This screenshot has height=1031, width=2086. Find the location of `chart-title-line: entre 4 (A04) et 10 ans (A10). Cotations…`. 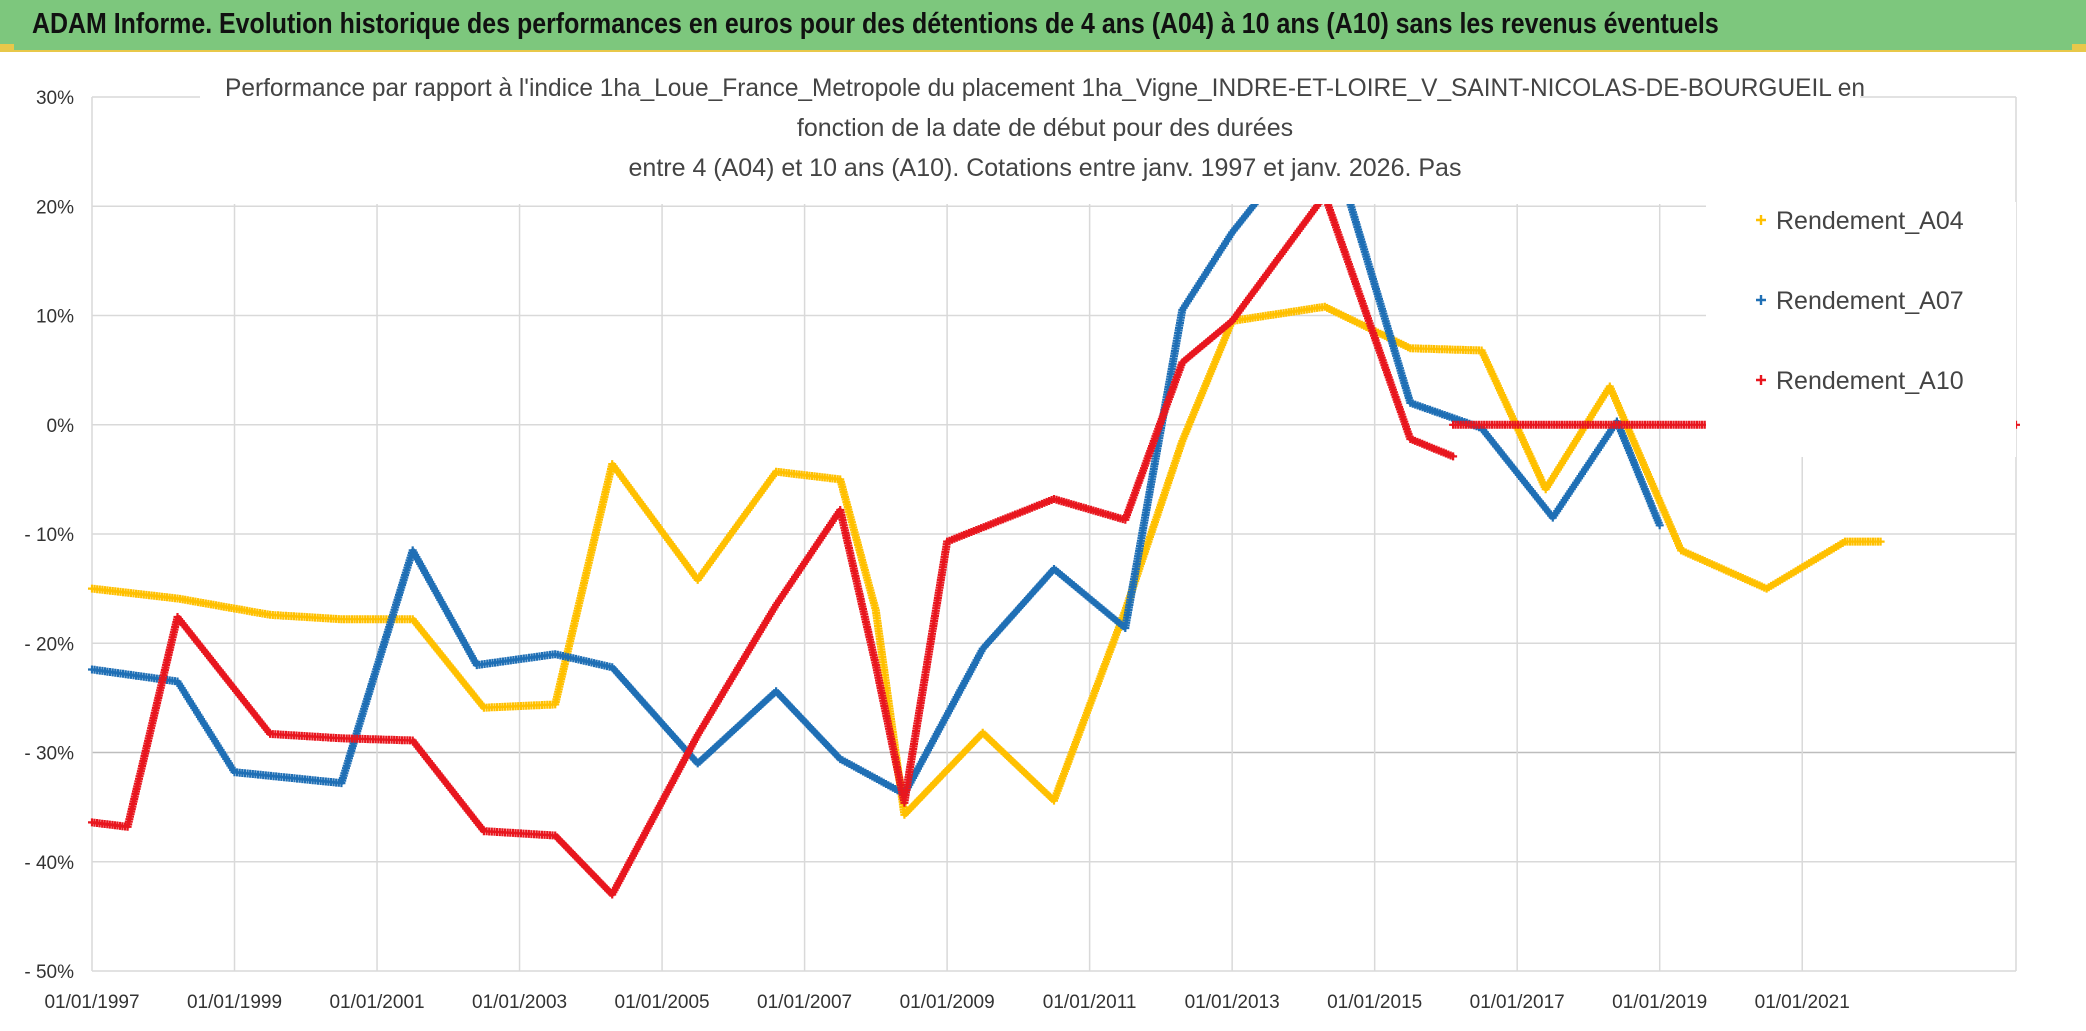

chart-title-line: entre 4 (A04) et 10 ans (A10). Cotations… is located at coordinates (1045, 168).